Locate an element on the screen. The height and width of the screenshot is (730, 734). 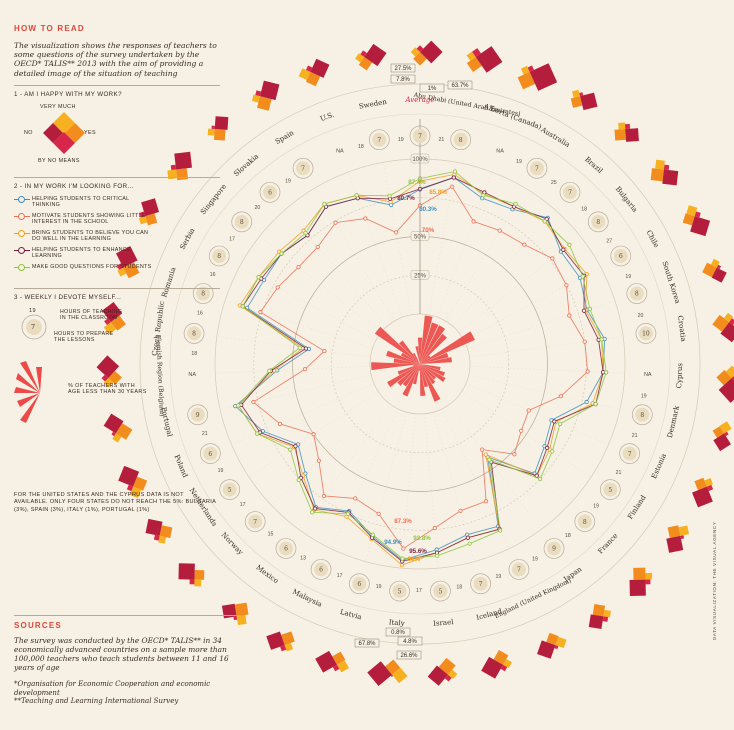
italy-value-label: 98% is located at coordinates (414, 559).